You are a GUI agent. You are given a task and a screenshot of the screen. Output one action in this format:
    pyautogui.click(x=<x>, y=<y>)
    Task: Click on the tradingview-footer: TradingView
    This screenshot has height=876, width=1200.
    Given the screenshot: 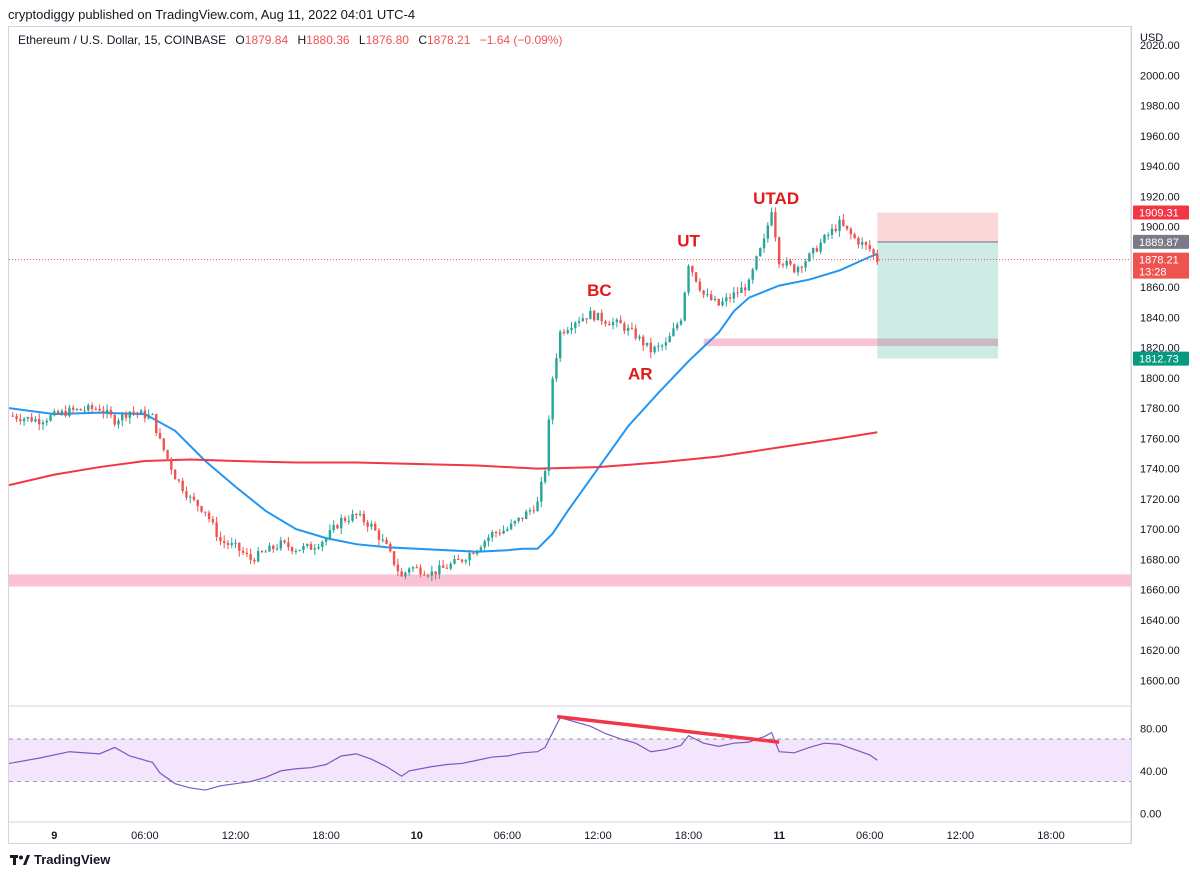 What is the action you would take?
    pyautogui.click(x=60, y=859)
    